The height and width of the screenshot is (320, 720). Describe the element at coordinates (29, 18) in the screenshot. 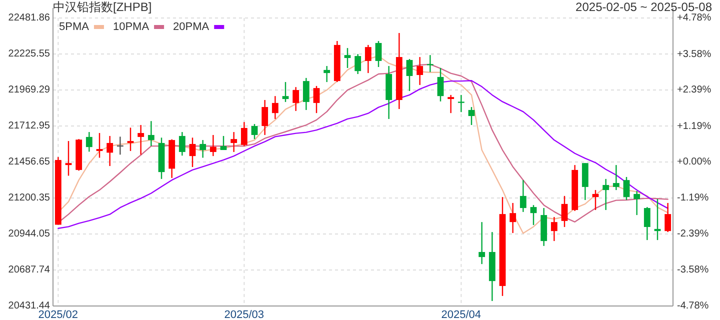

I see `y-tick-label: 22481.86` at that location.